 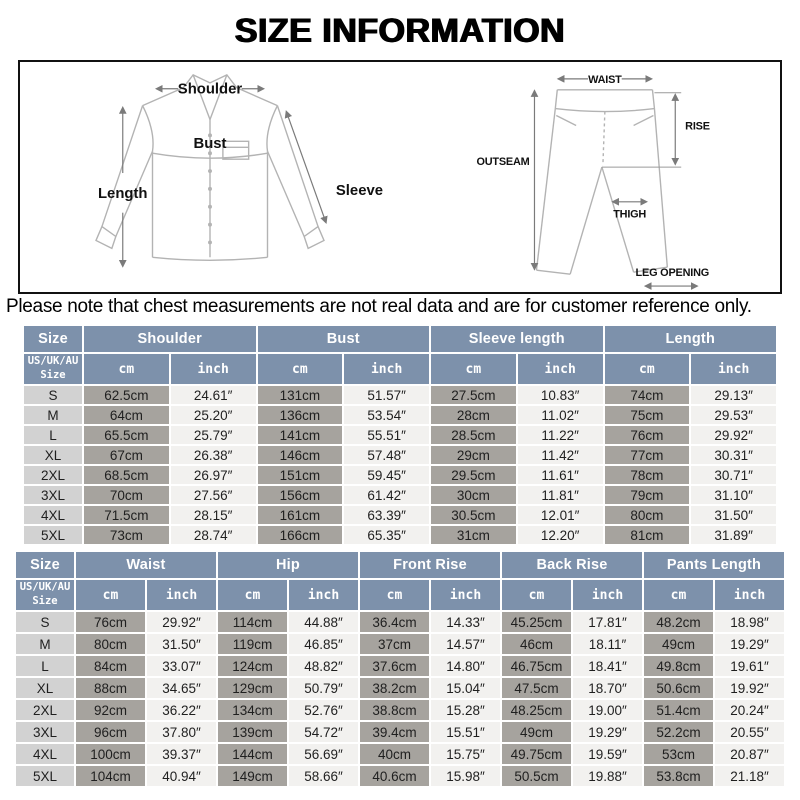 I want to click on inch-value-cell: 28.15″, so click(x=213, y=515).